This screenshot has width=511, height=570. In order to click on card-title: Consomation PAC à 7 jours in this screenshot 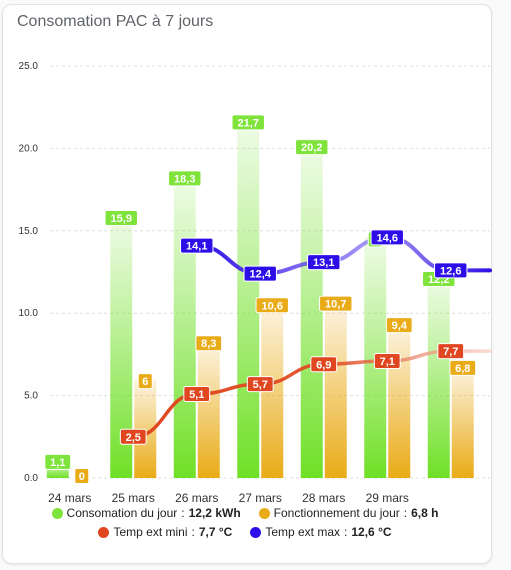, I will do `click(115, 21)`.